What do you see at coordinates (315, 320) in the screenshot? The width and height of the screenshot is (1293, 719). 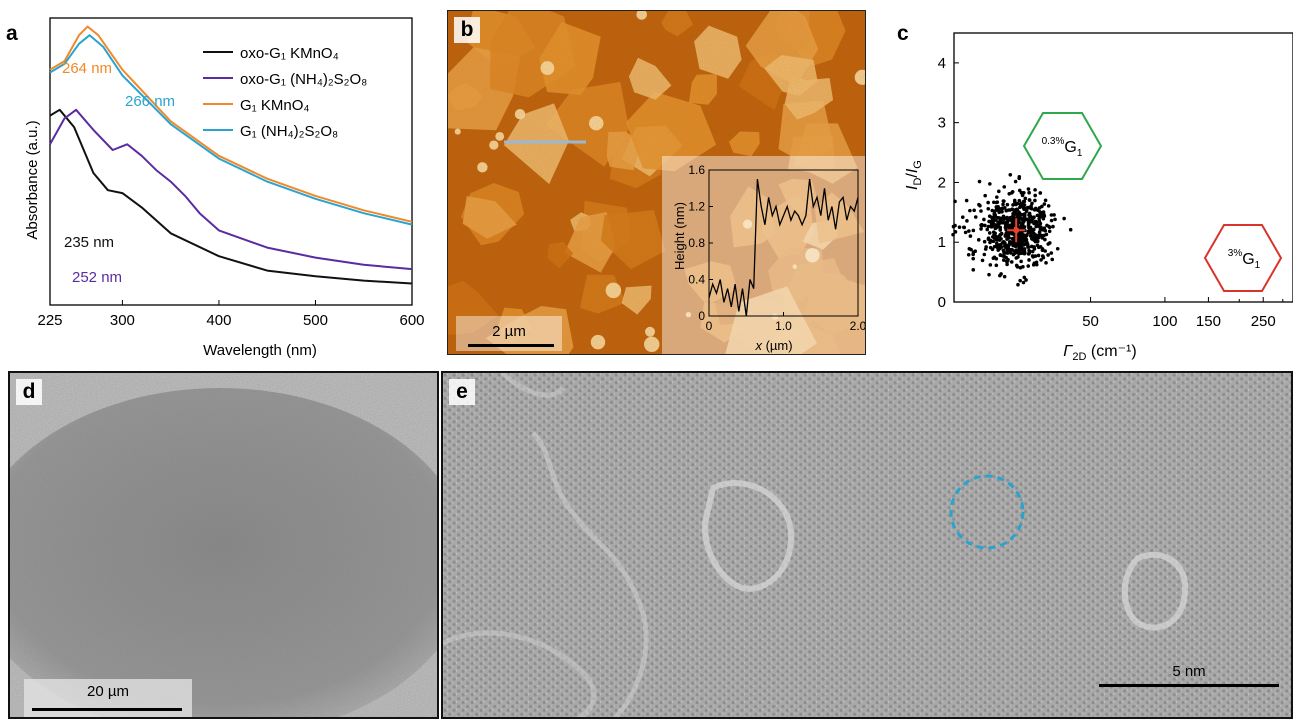 I see `x-tick-label: 500` at bounding box center [315, 320].